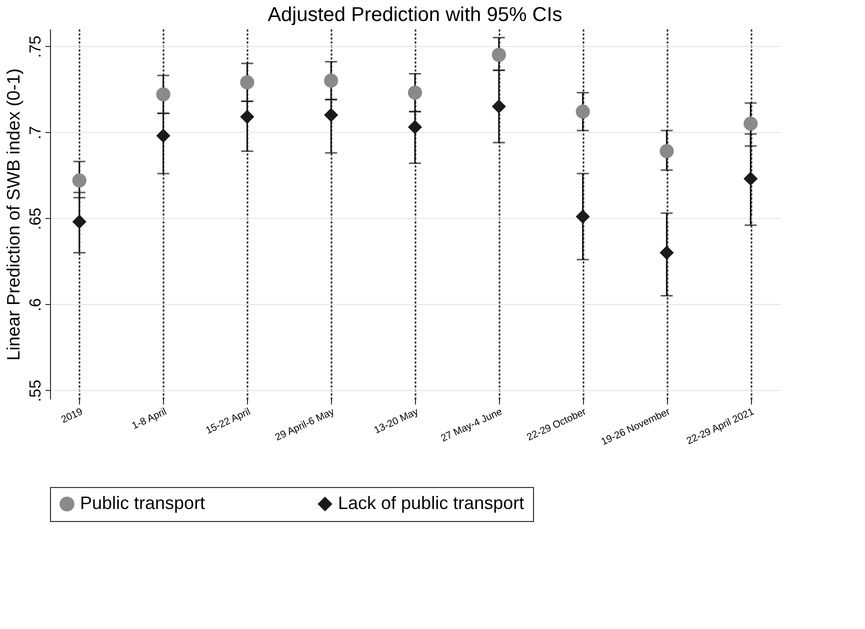 The image size is (865, 629). I want to click on y-tick-label: .55, so click(36, 391).